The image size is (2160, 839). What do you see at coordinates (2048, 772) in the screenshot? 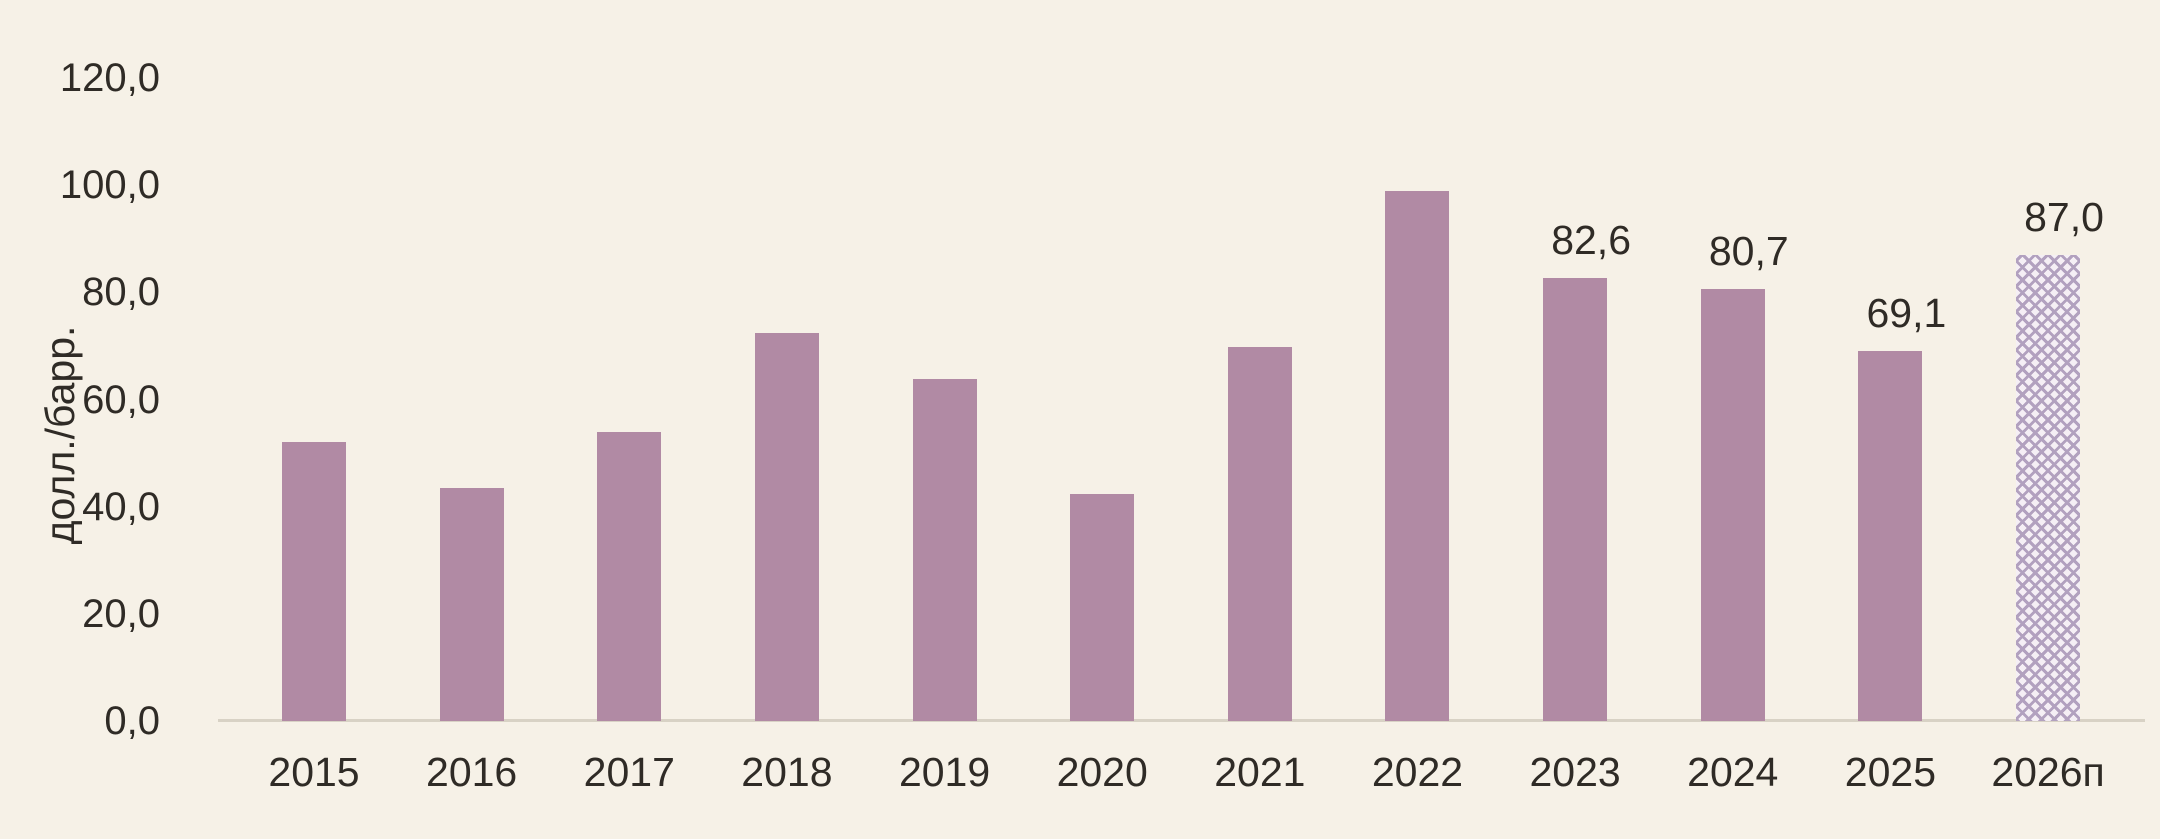
I see `x-axis-label: 2026п` at bounding box center [2048, 772].